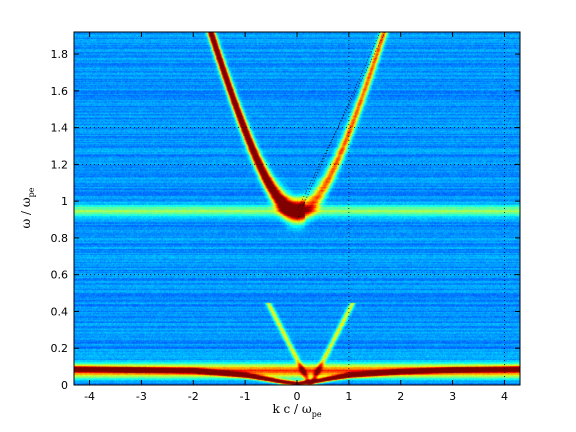 The height and width of the screenshot is (432, 576). What do you see at coordinates (60, 91) in the screenshot?
I see `y-tick-label-1.6: 1.6` at bounding box center [60, 91].